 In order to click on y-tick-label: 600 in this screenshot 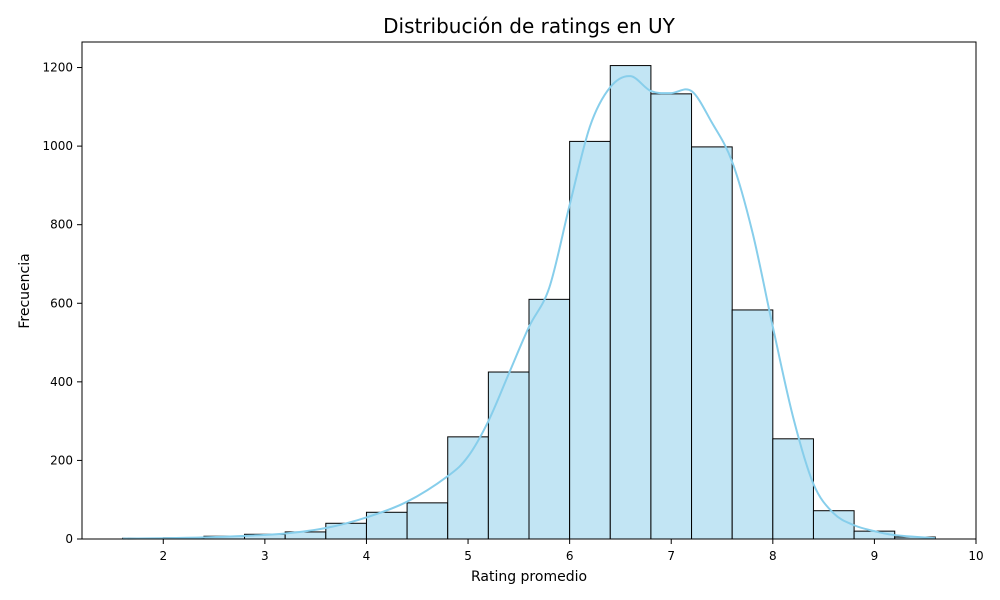, I will do `click(61, 303)`.